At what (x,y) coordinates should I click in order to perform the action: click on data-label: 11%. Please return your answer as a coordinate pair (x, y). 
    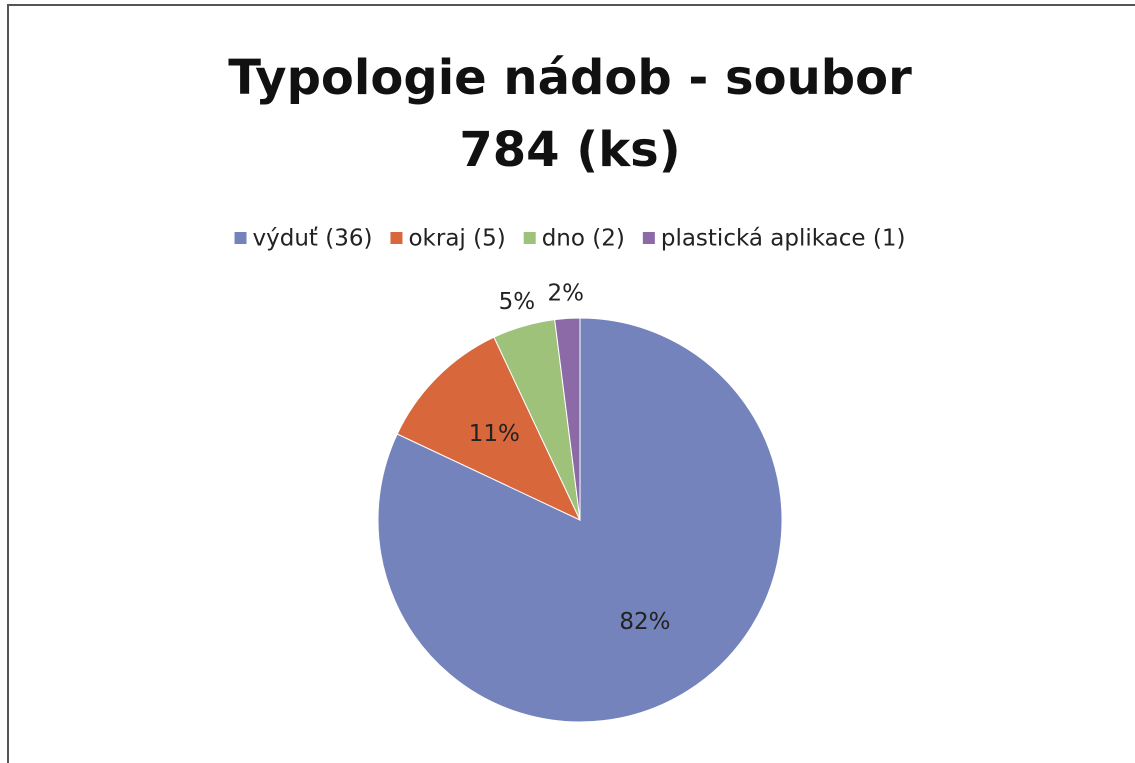
    Looking at the image, I should click on (494, 434).